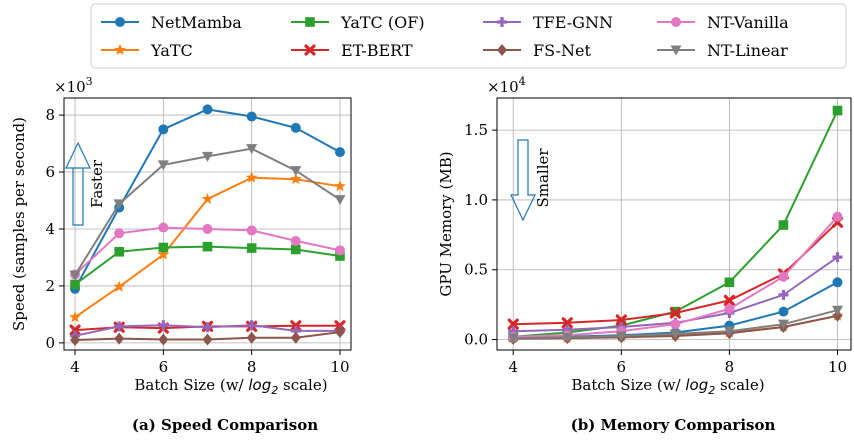  Describe the element at coordinates (622, 367) in the screenshot. I see `x-tick-label: 6` at that location.